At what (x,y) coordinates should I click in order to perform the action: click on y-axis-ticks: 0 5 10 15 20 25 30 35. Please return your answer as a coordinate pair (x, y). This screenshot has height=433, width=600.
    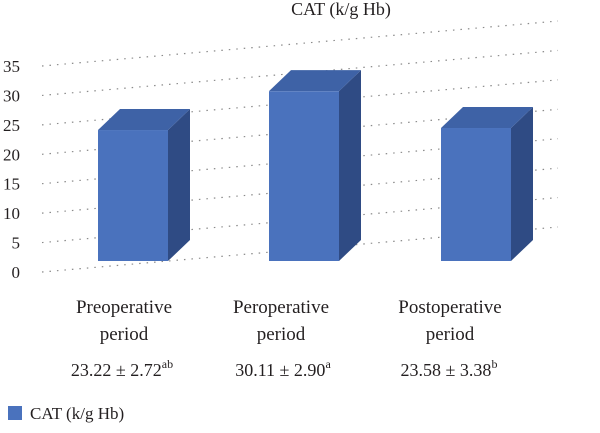
    Looking at the image, I should click on (11, 169).